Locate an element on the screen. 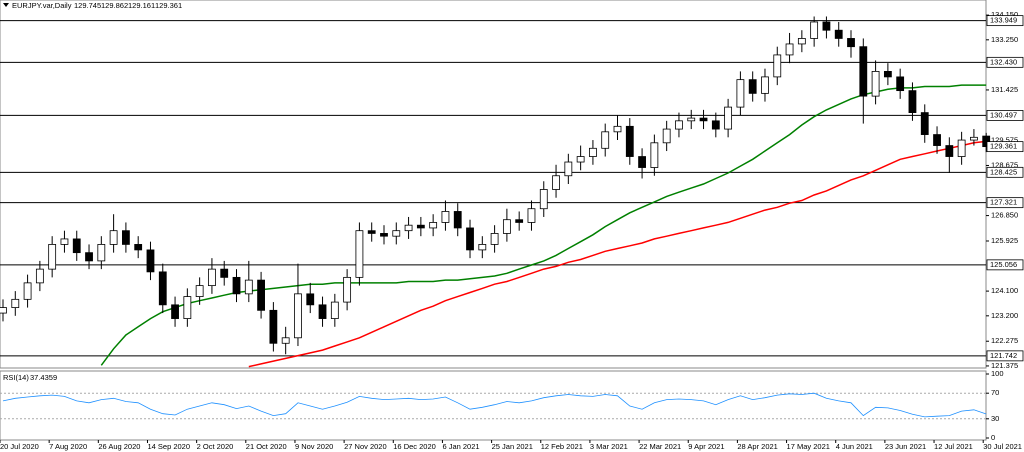  level-label: 125.056 is located at coordinates (1003, 264).